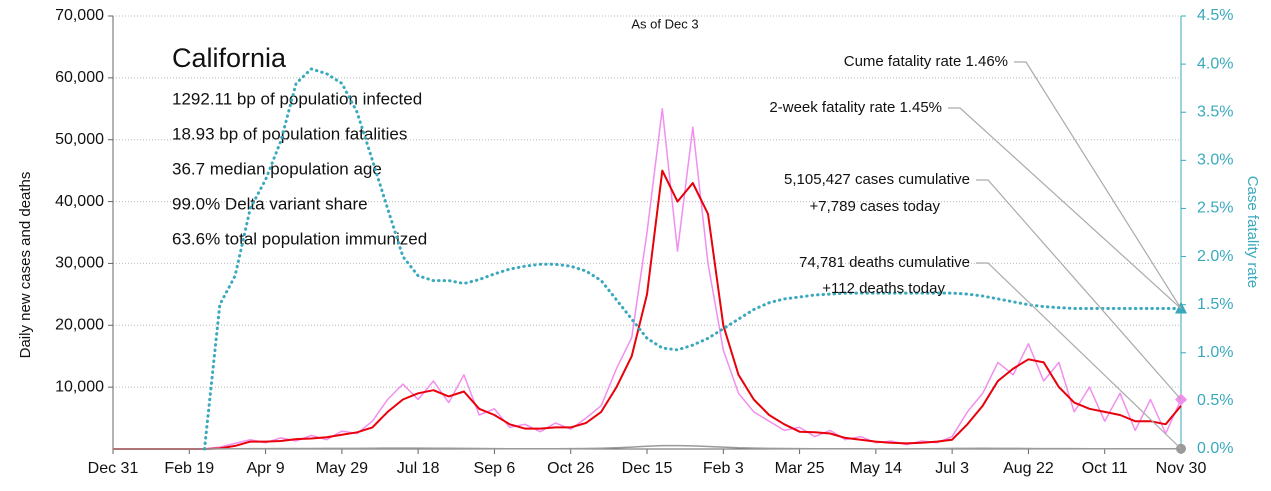  I want to click on y2-tick-label: 2.5%, so click(1215, 208).